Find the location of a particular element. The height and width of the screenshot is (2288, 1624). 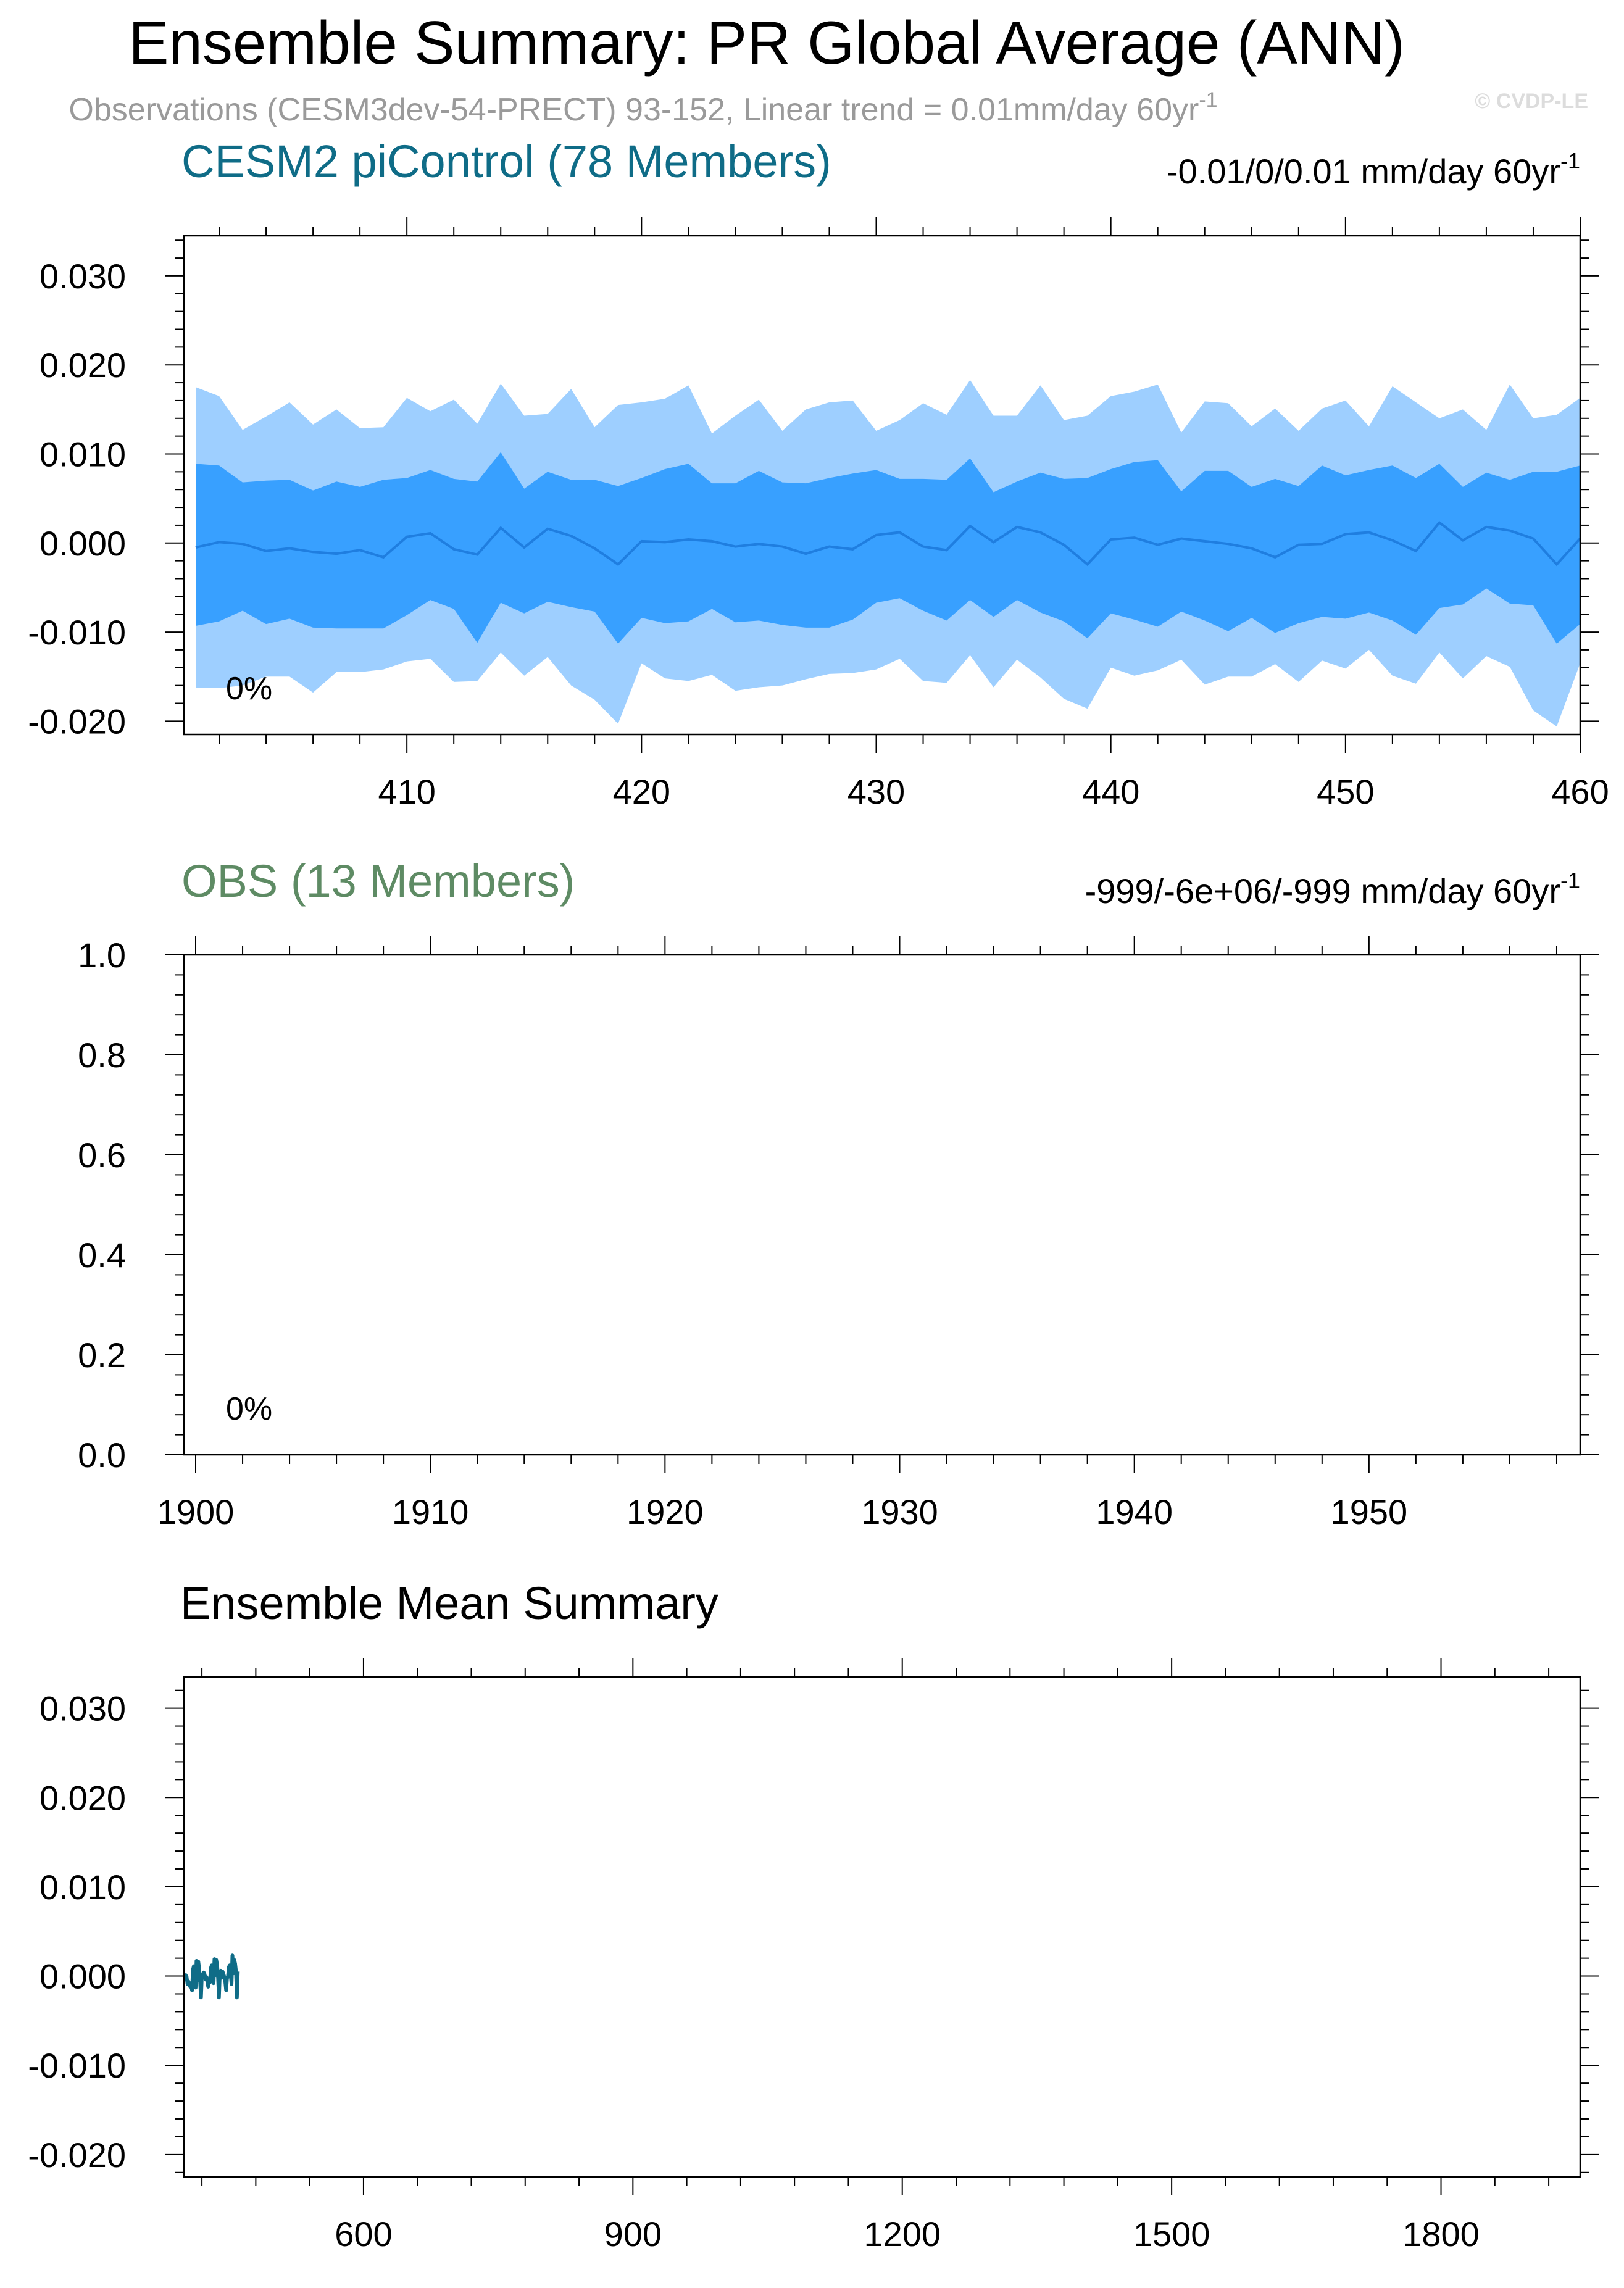

panel1-y-tick-label: 0.010 is located at coordinates (83, 454).